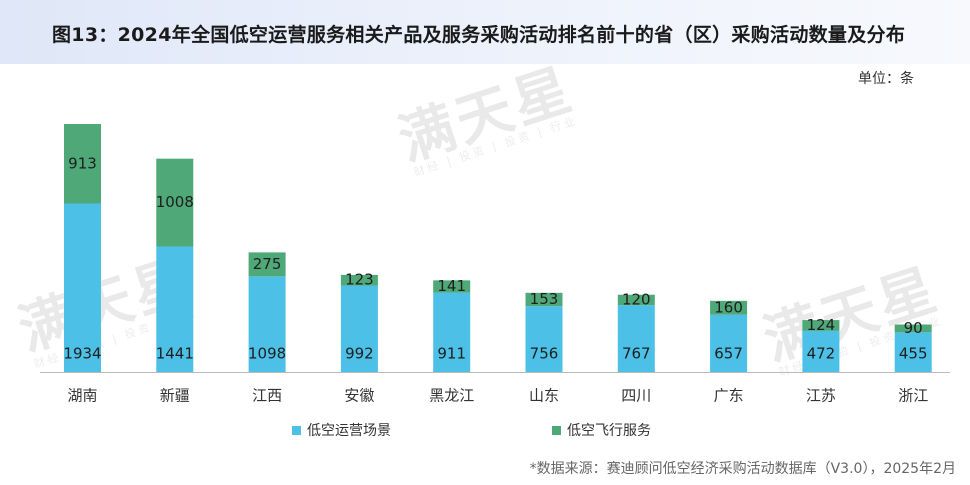 This screenshot has height=485, width=970. I want to click on data-label-flight: 160, so click(728, 307).